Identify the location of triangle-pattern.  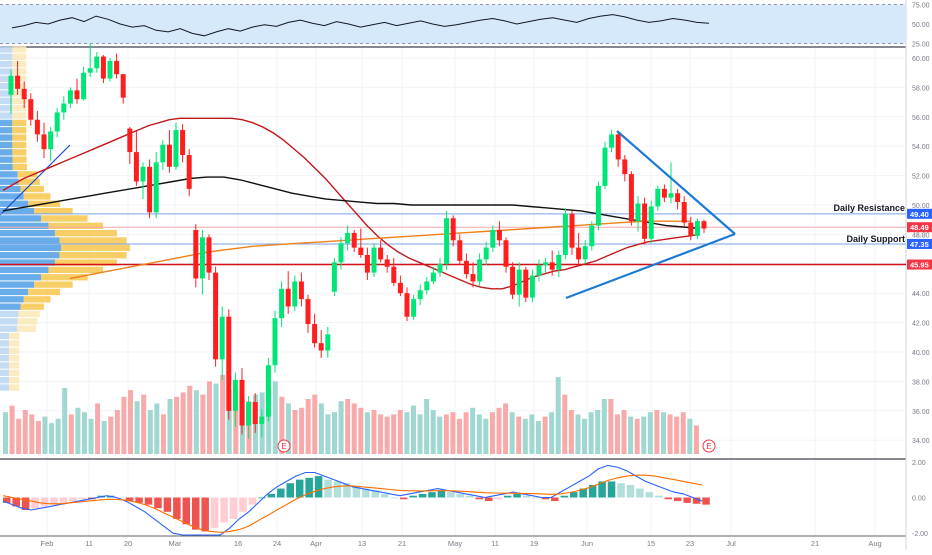
(650, 215).